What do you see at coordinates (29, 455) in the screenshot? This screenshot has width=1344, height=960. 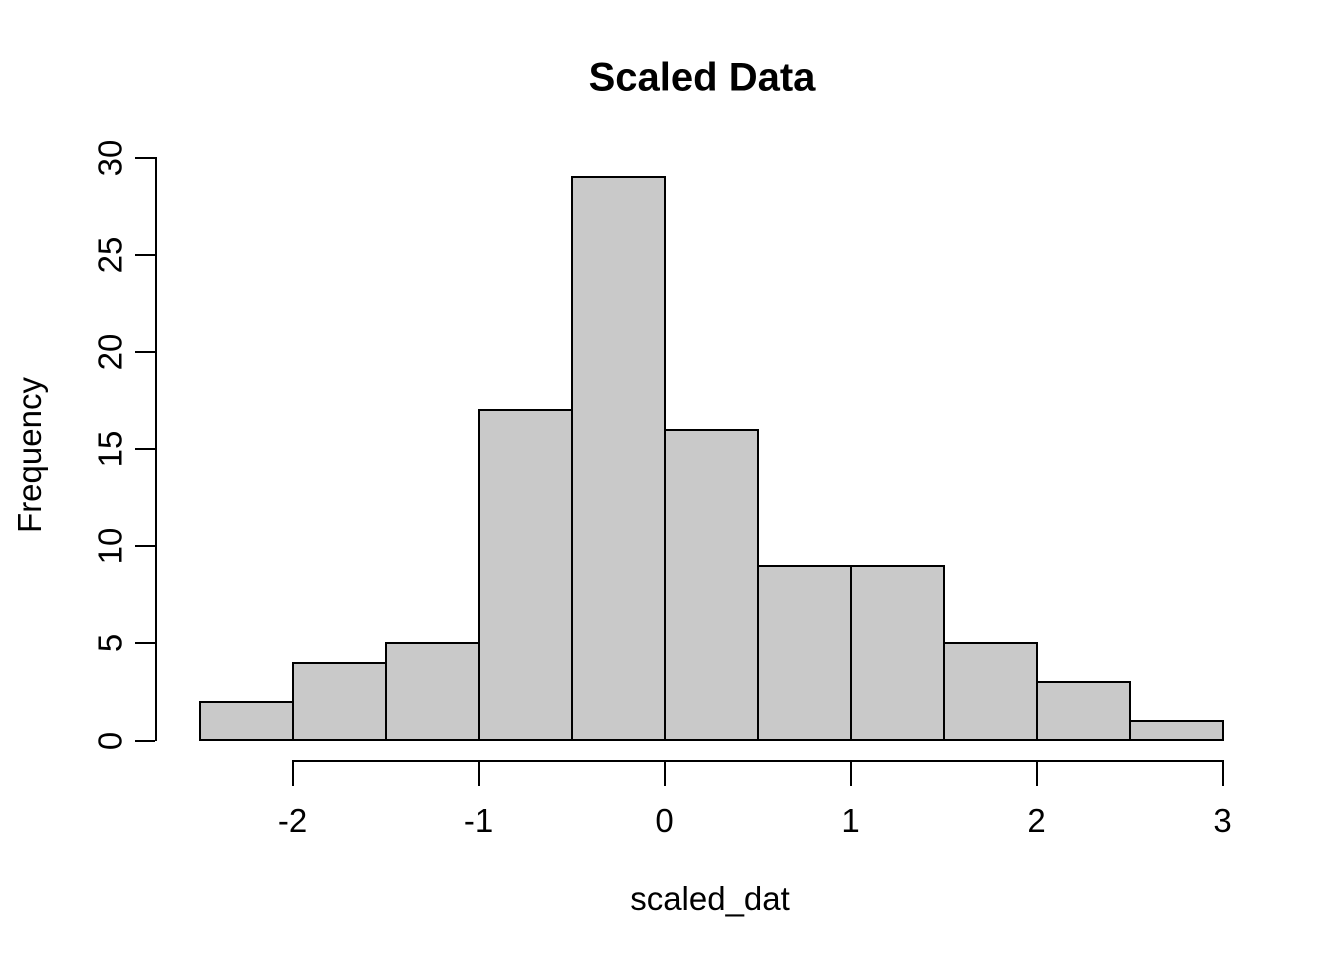 I see `y-axis-label: Frequency` at bounding box center [29, 455].